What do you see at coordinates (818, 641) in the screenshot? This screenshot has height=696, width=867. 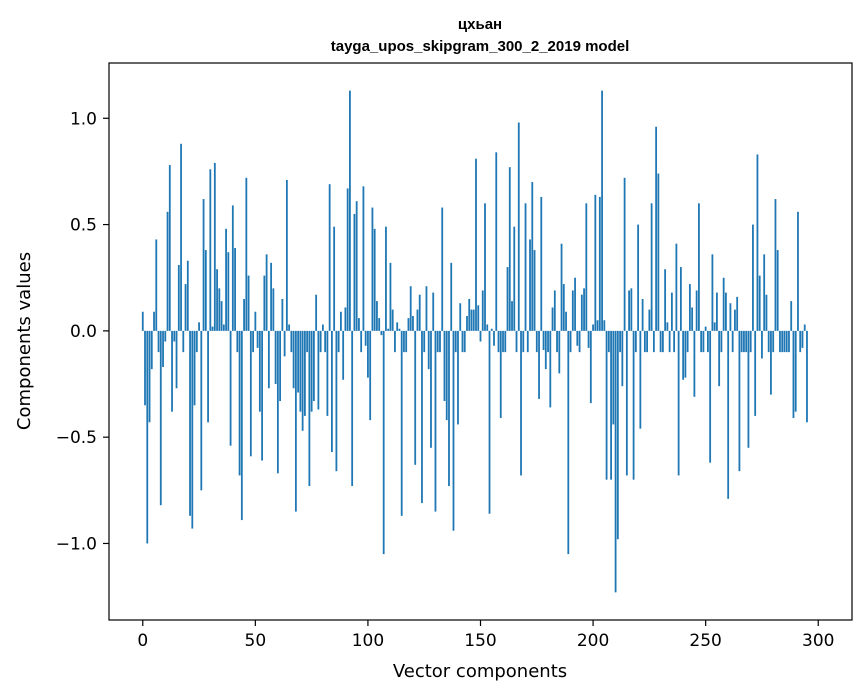 I see `x-tick-label: 300` at bounding box center [818, 641].